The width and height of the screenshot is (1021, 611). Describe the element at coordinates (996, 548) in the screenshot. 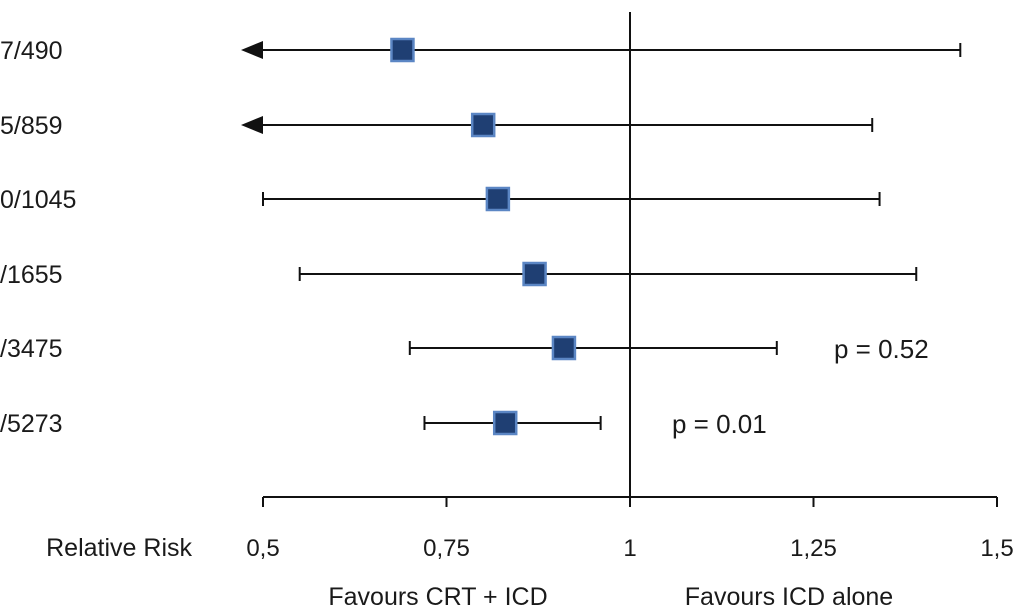

I see `x-tick-label: 1,5` at that location.